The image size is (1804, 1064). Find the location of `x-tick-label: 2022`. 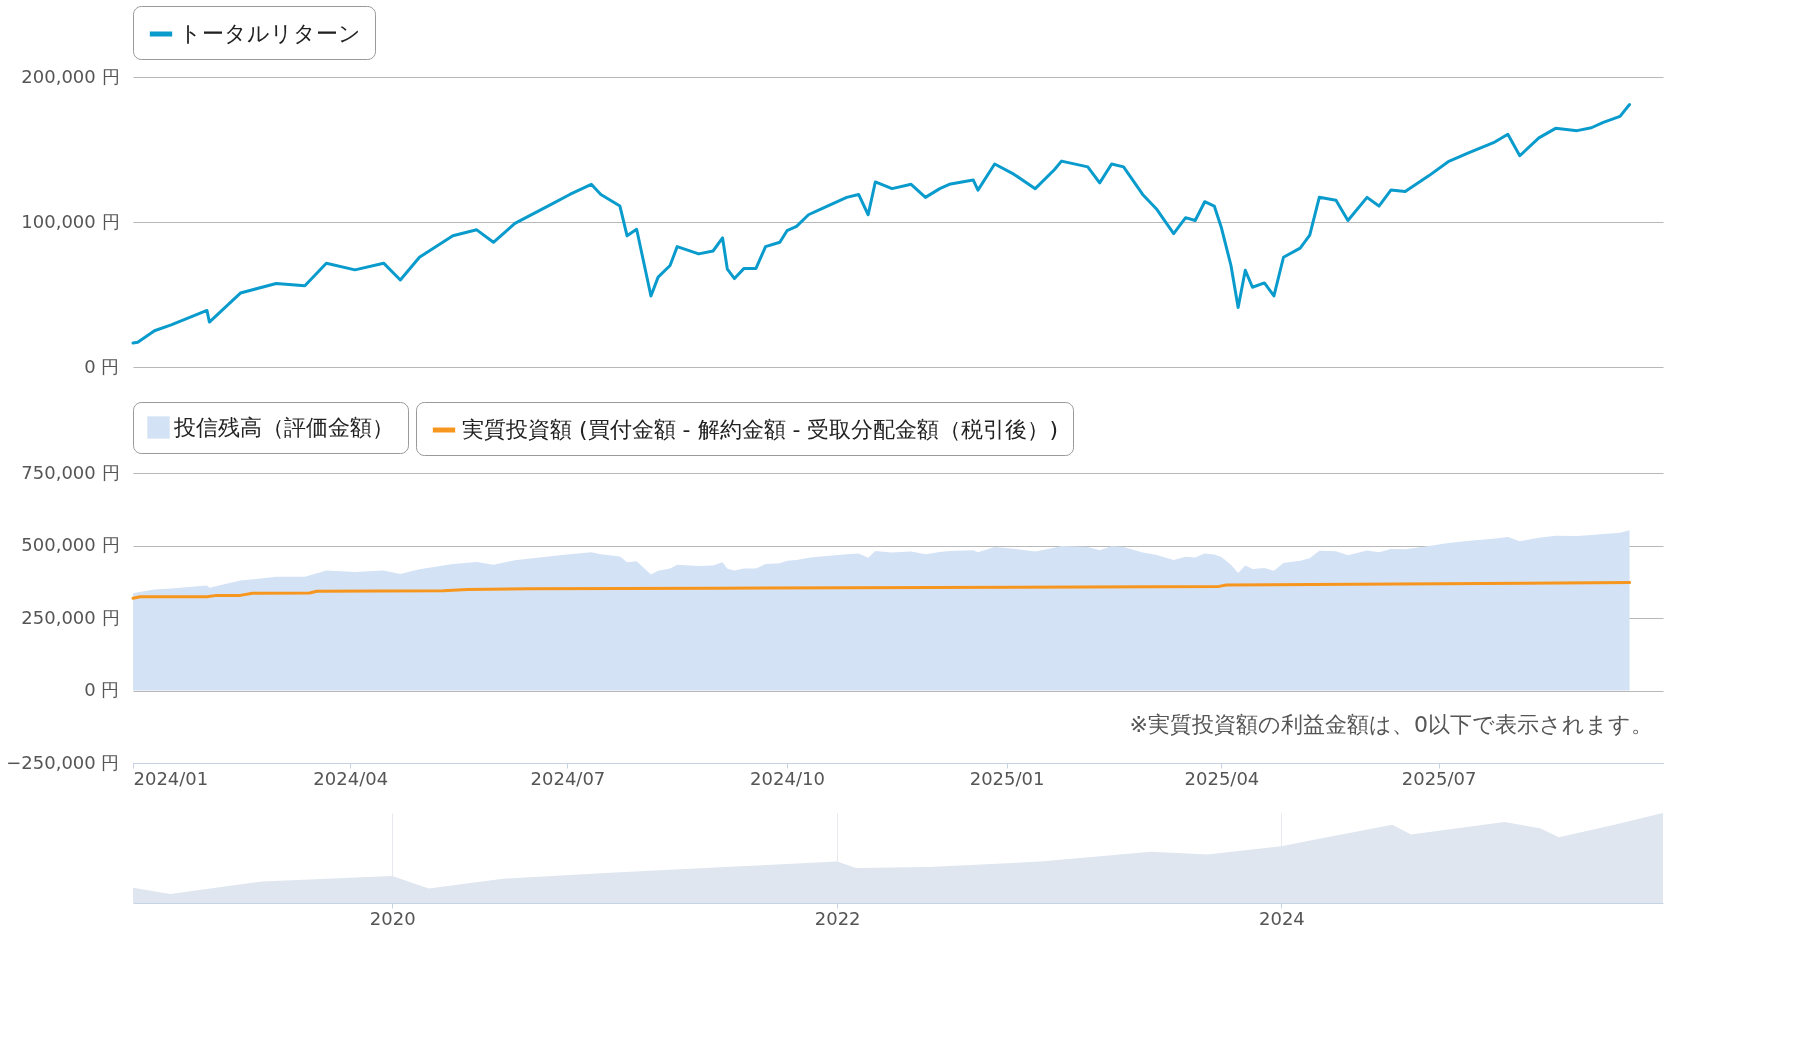

x-tick-label: 2022 is located at coordinates (837, 918).